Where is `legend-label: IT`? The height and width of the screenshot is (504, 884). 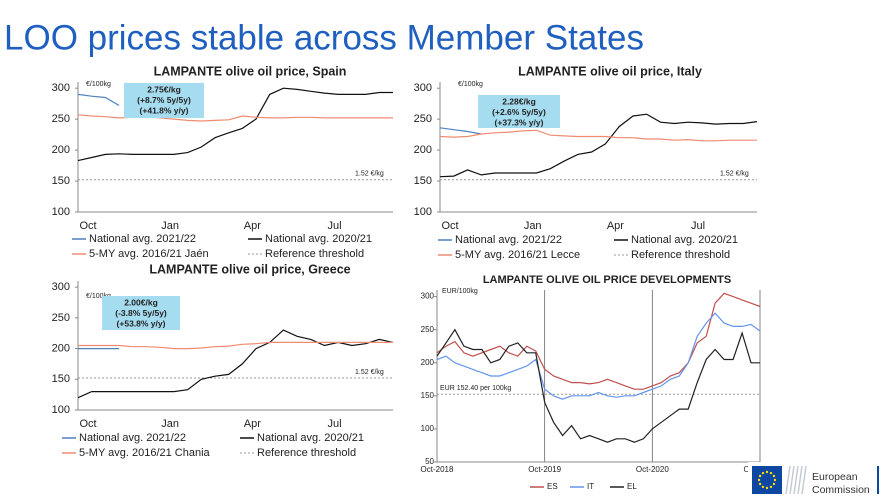 legend-label: IT is located at coordinates (590, 486).